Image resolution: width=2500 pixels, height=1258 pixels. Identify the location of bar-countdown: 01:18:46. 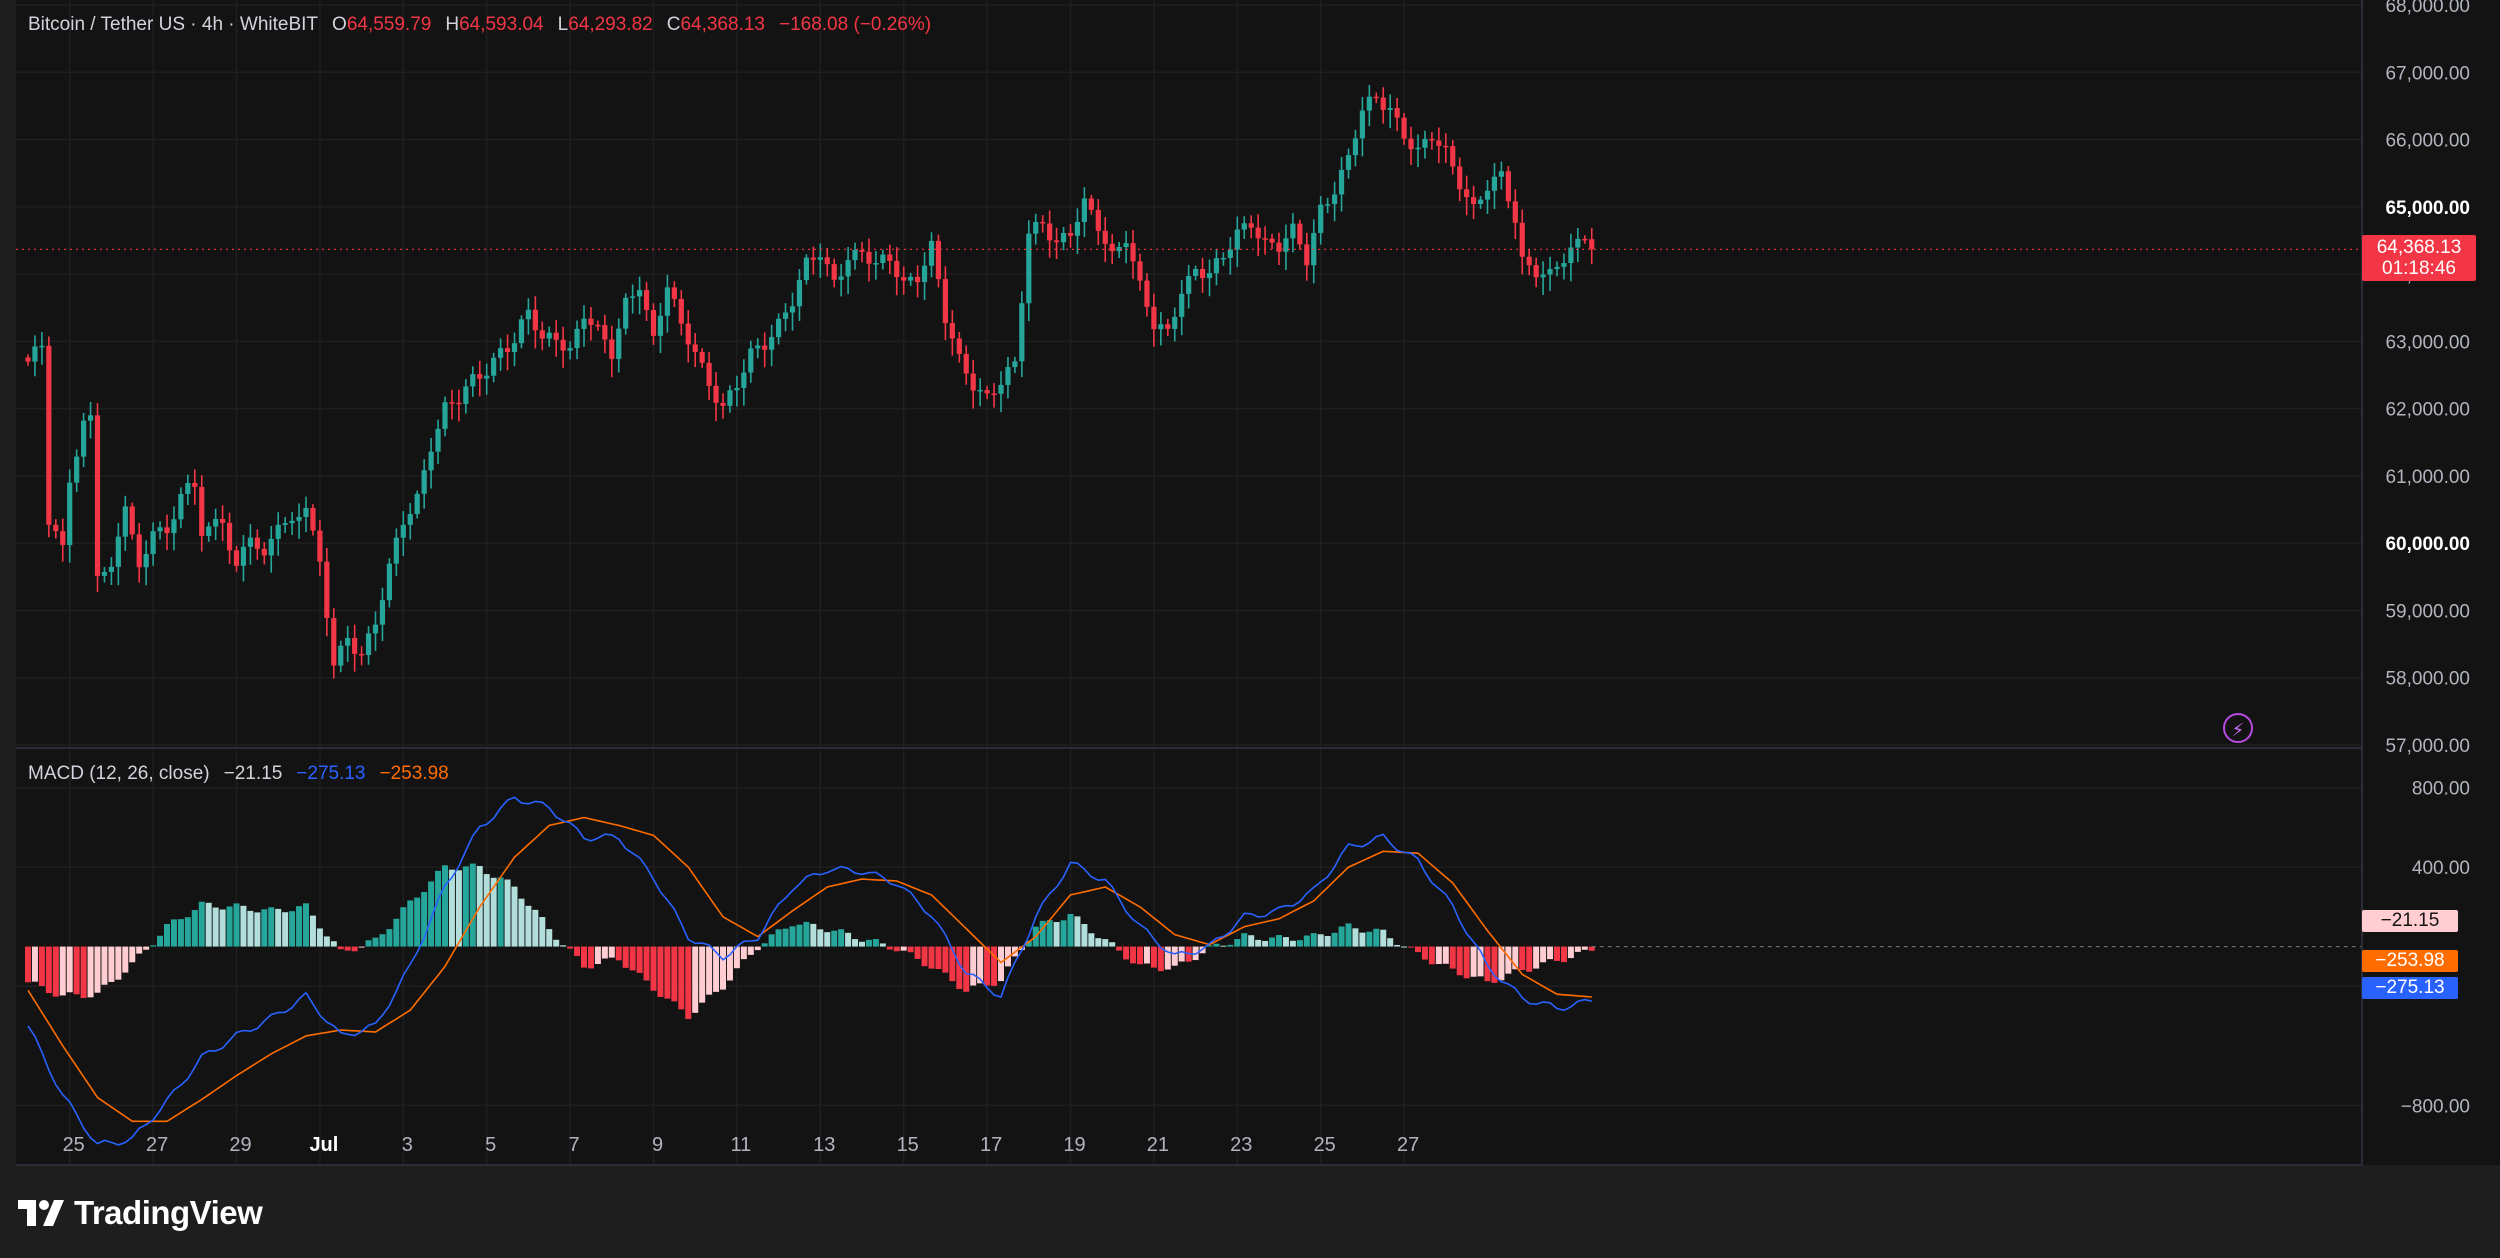
(2419, 268).